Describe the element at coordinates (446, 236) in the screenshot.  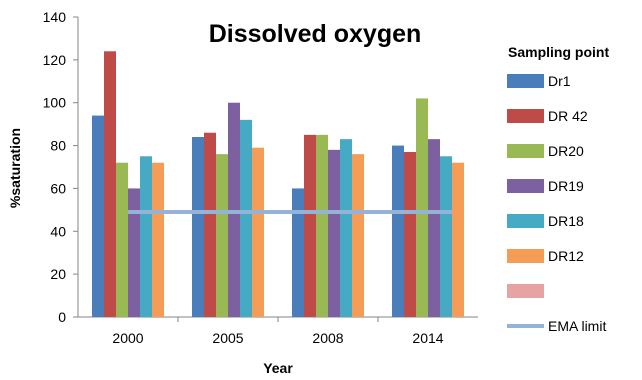
I see `bar-dr18-2014` at that location.